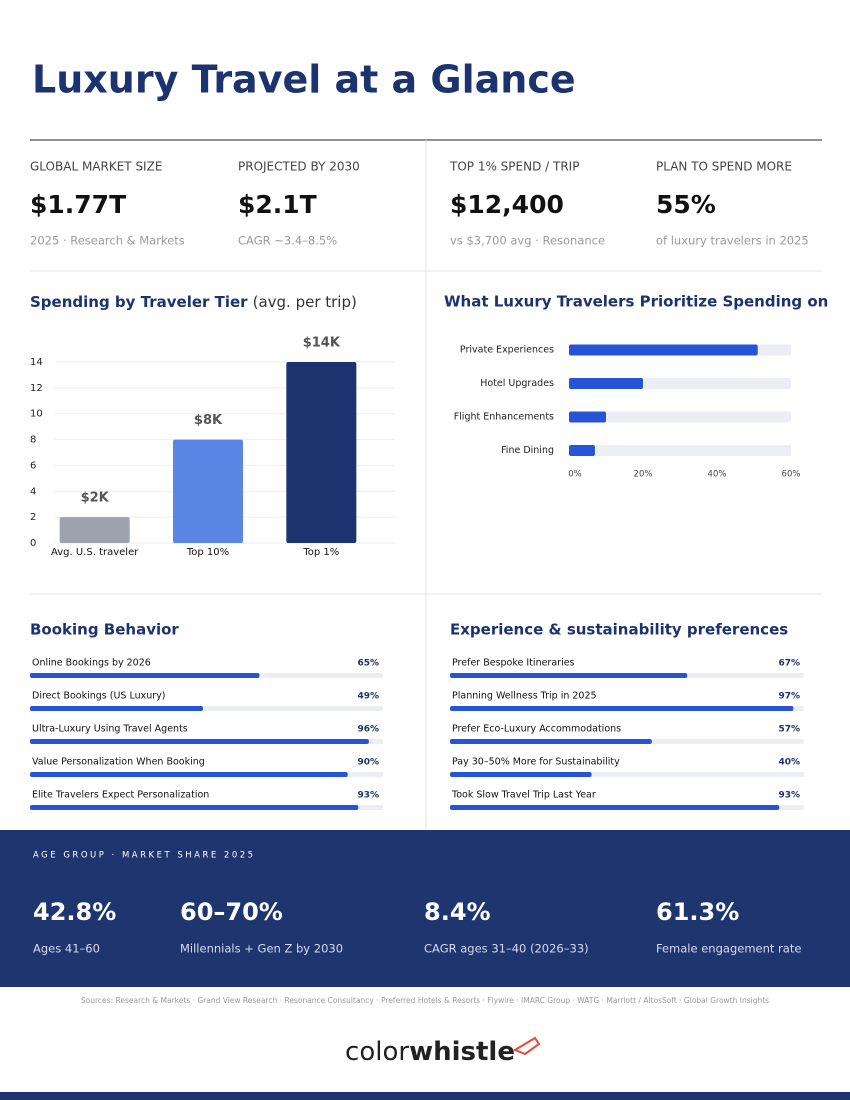 This screenshot has width=850, height=1100. Describe the element at coordinates (36, 414) in the screenshot. I see `y-tick-label: 10` at that location.